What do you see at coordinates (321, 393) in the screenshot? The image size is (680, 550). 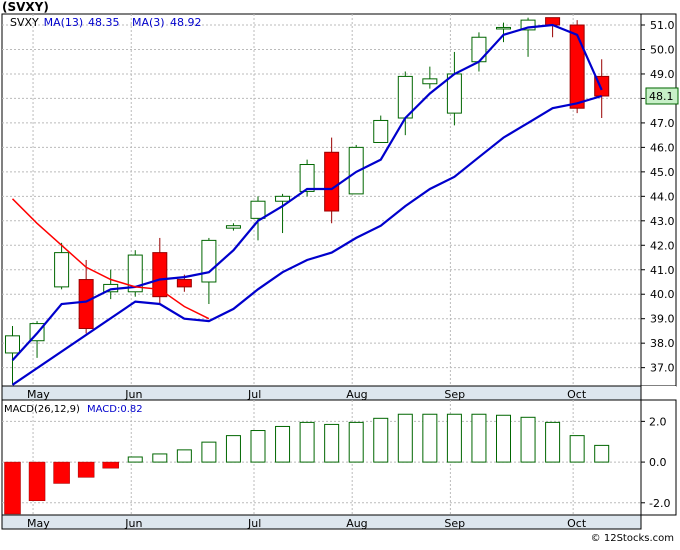 I see `price-xaxis-band` at bounding box center [321, 393].